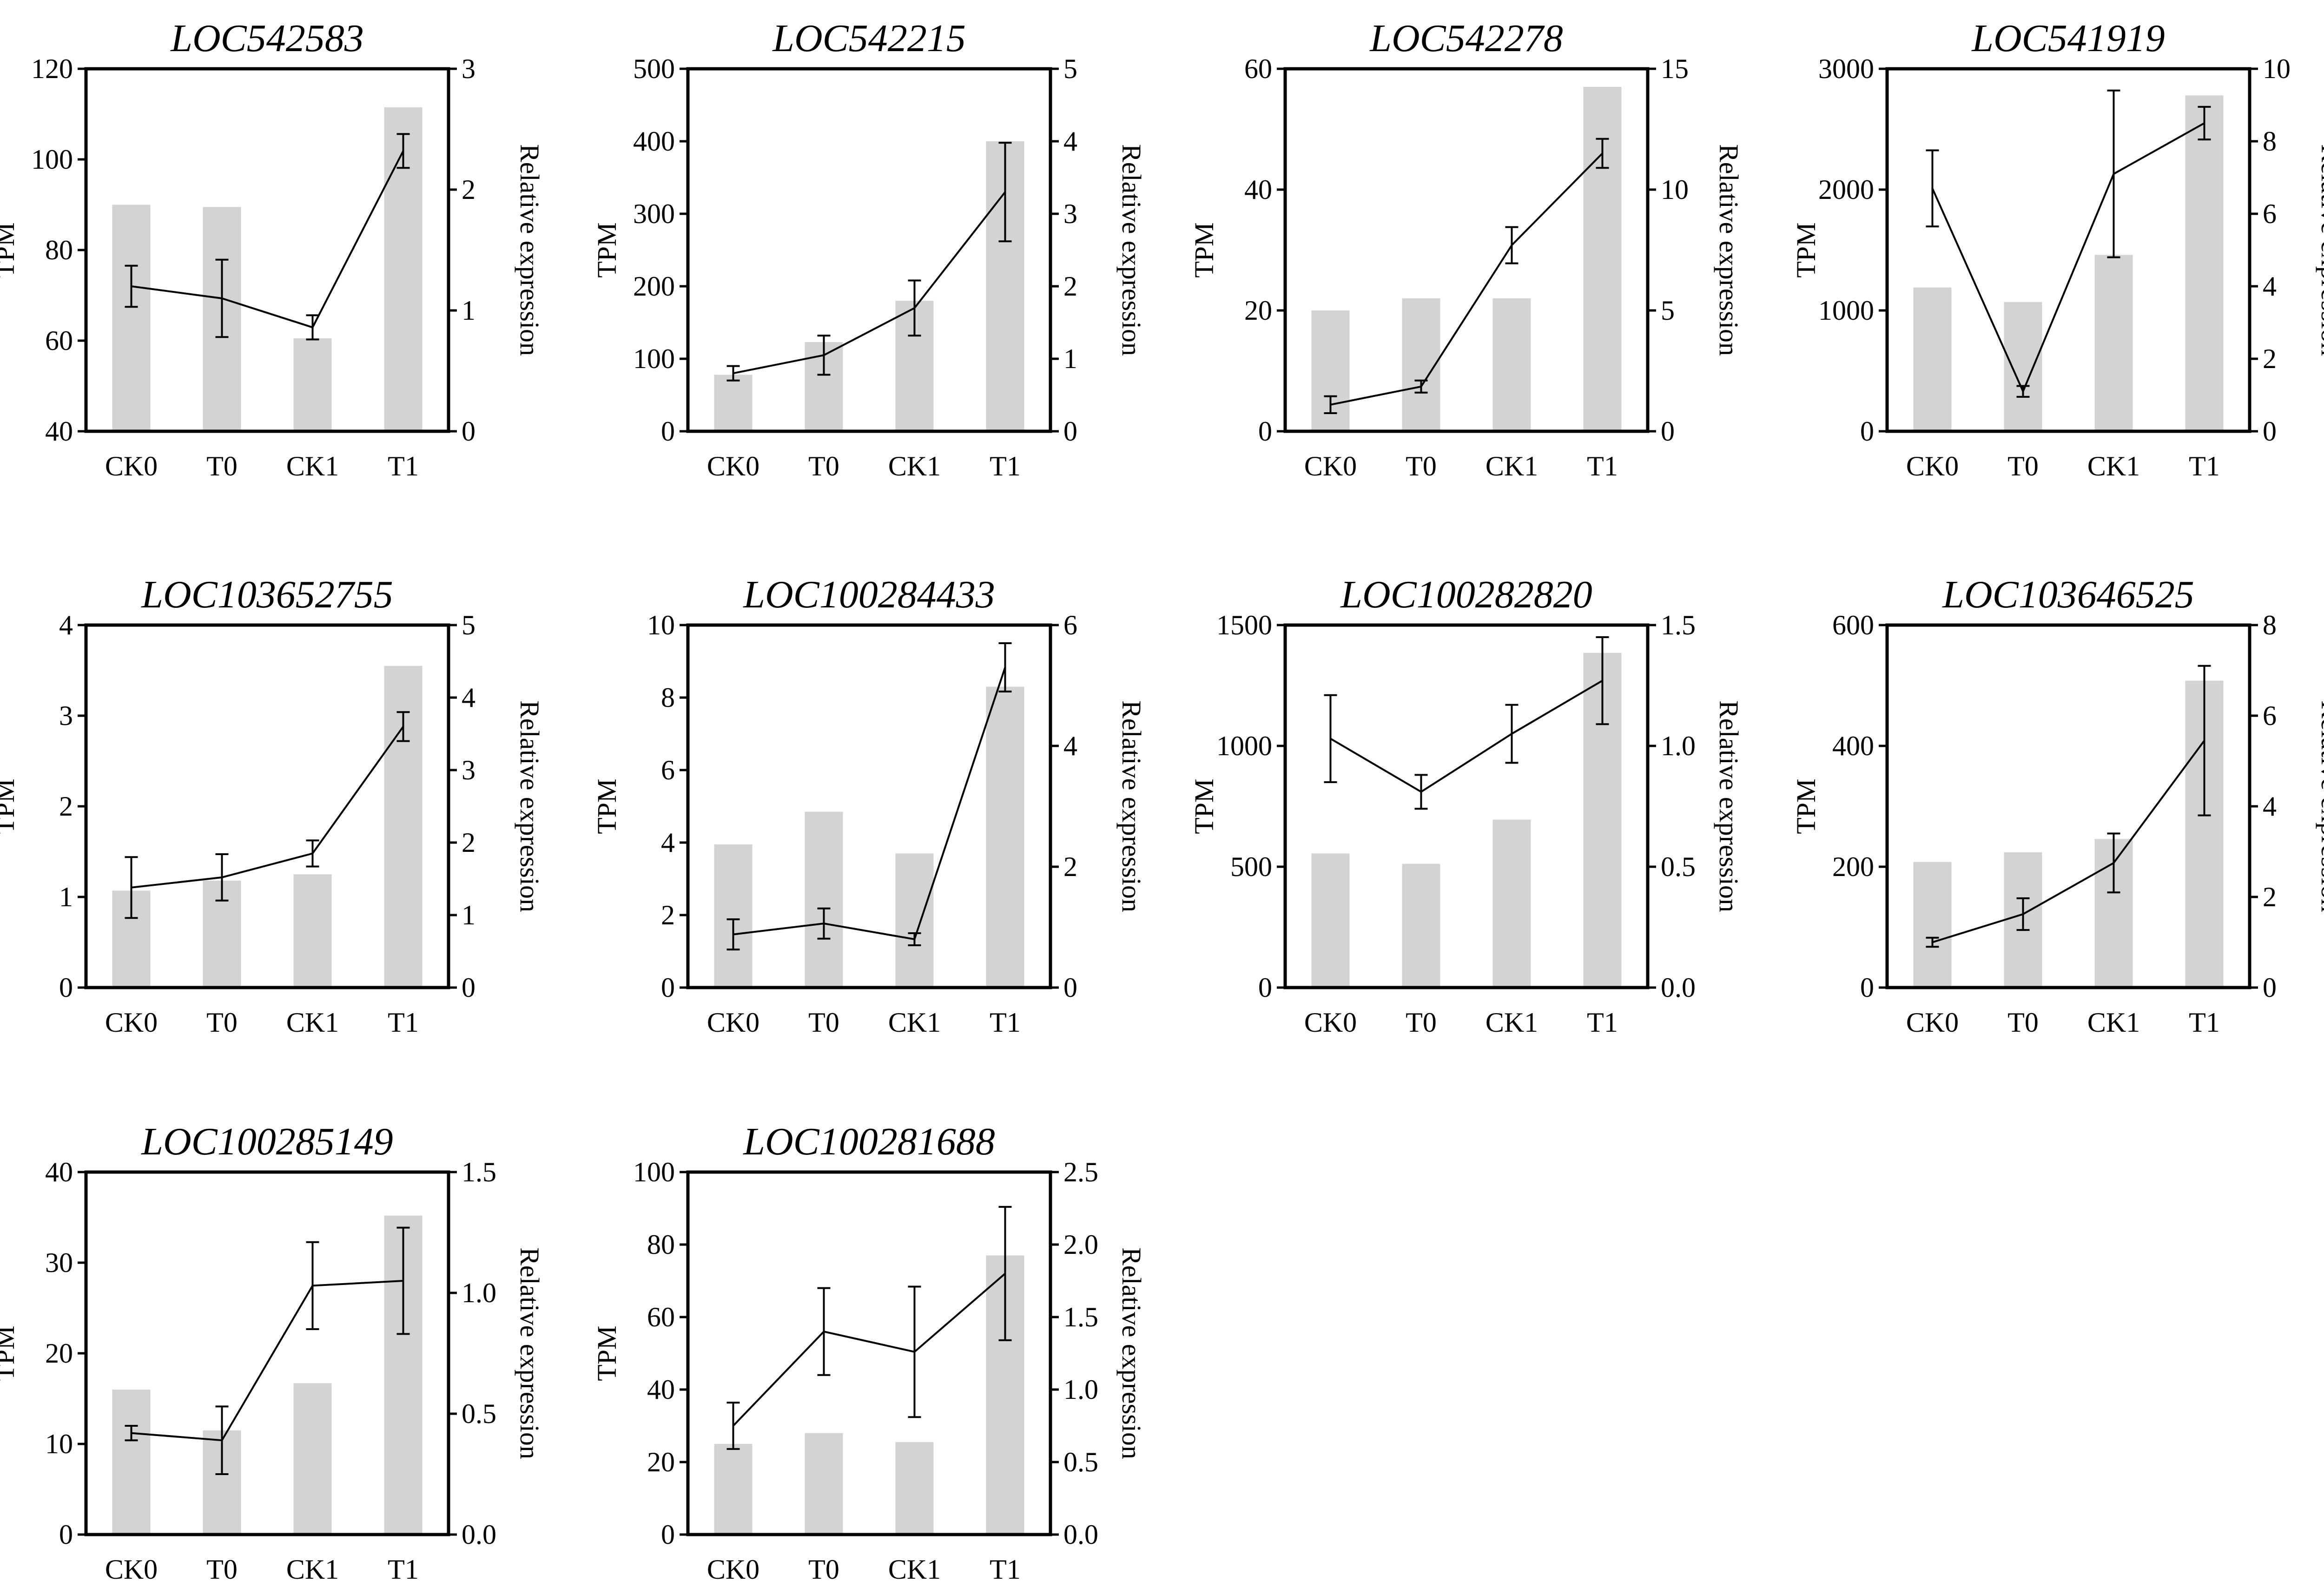 This screenshot has width=2324, height=1588. Describe the element at coordinates (654, 213) in the screenshot. I see `y-tick-label: 300` at that location.